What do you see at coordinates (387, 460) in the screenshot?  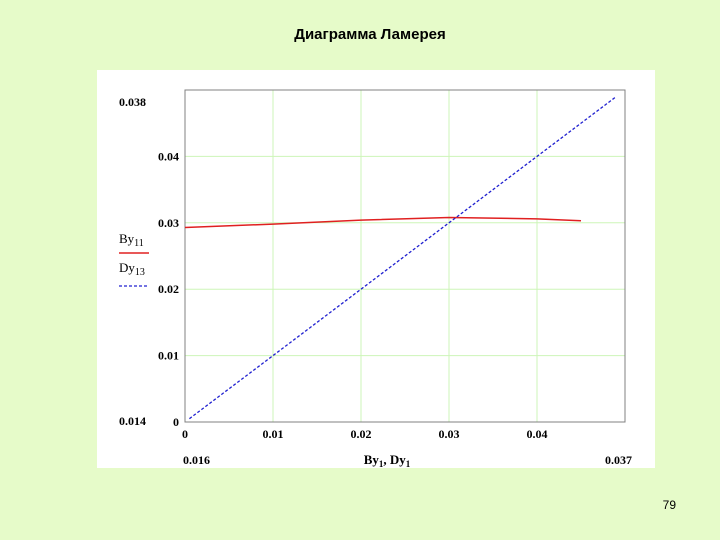 I see `x-axis-label: By1, Dy1` at bounding box center [387, 460].